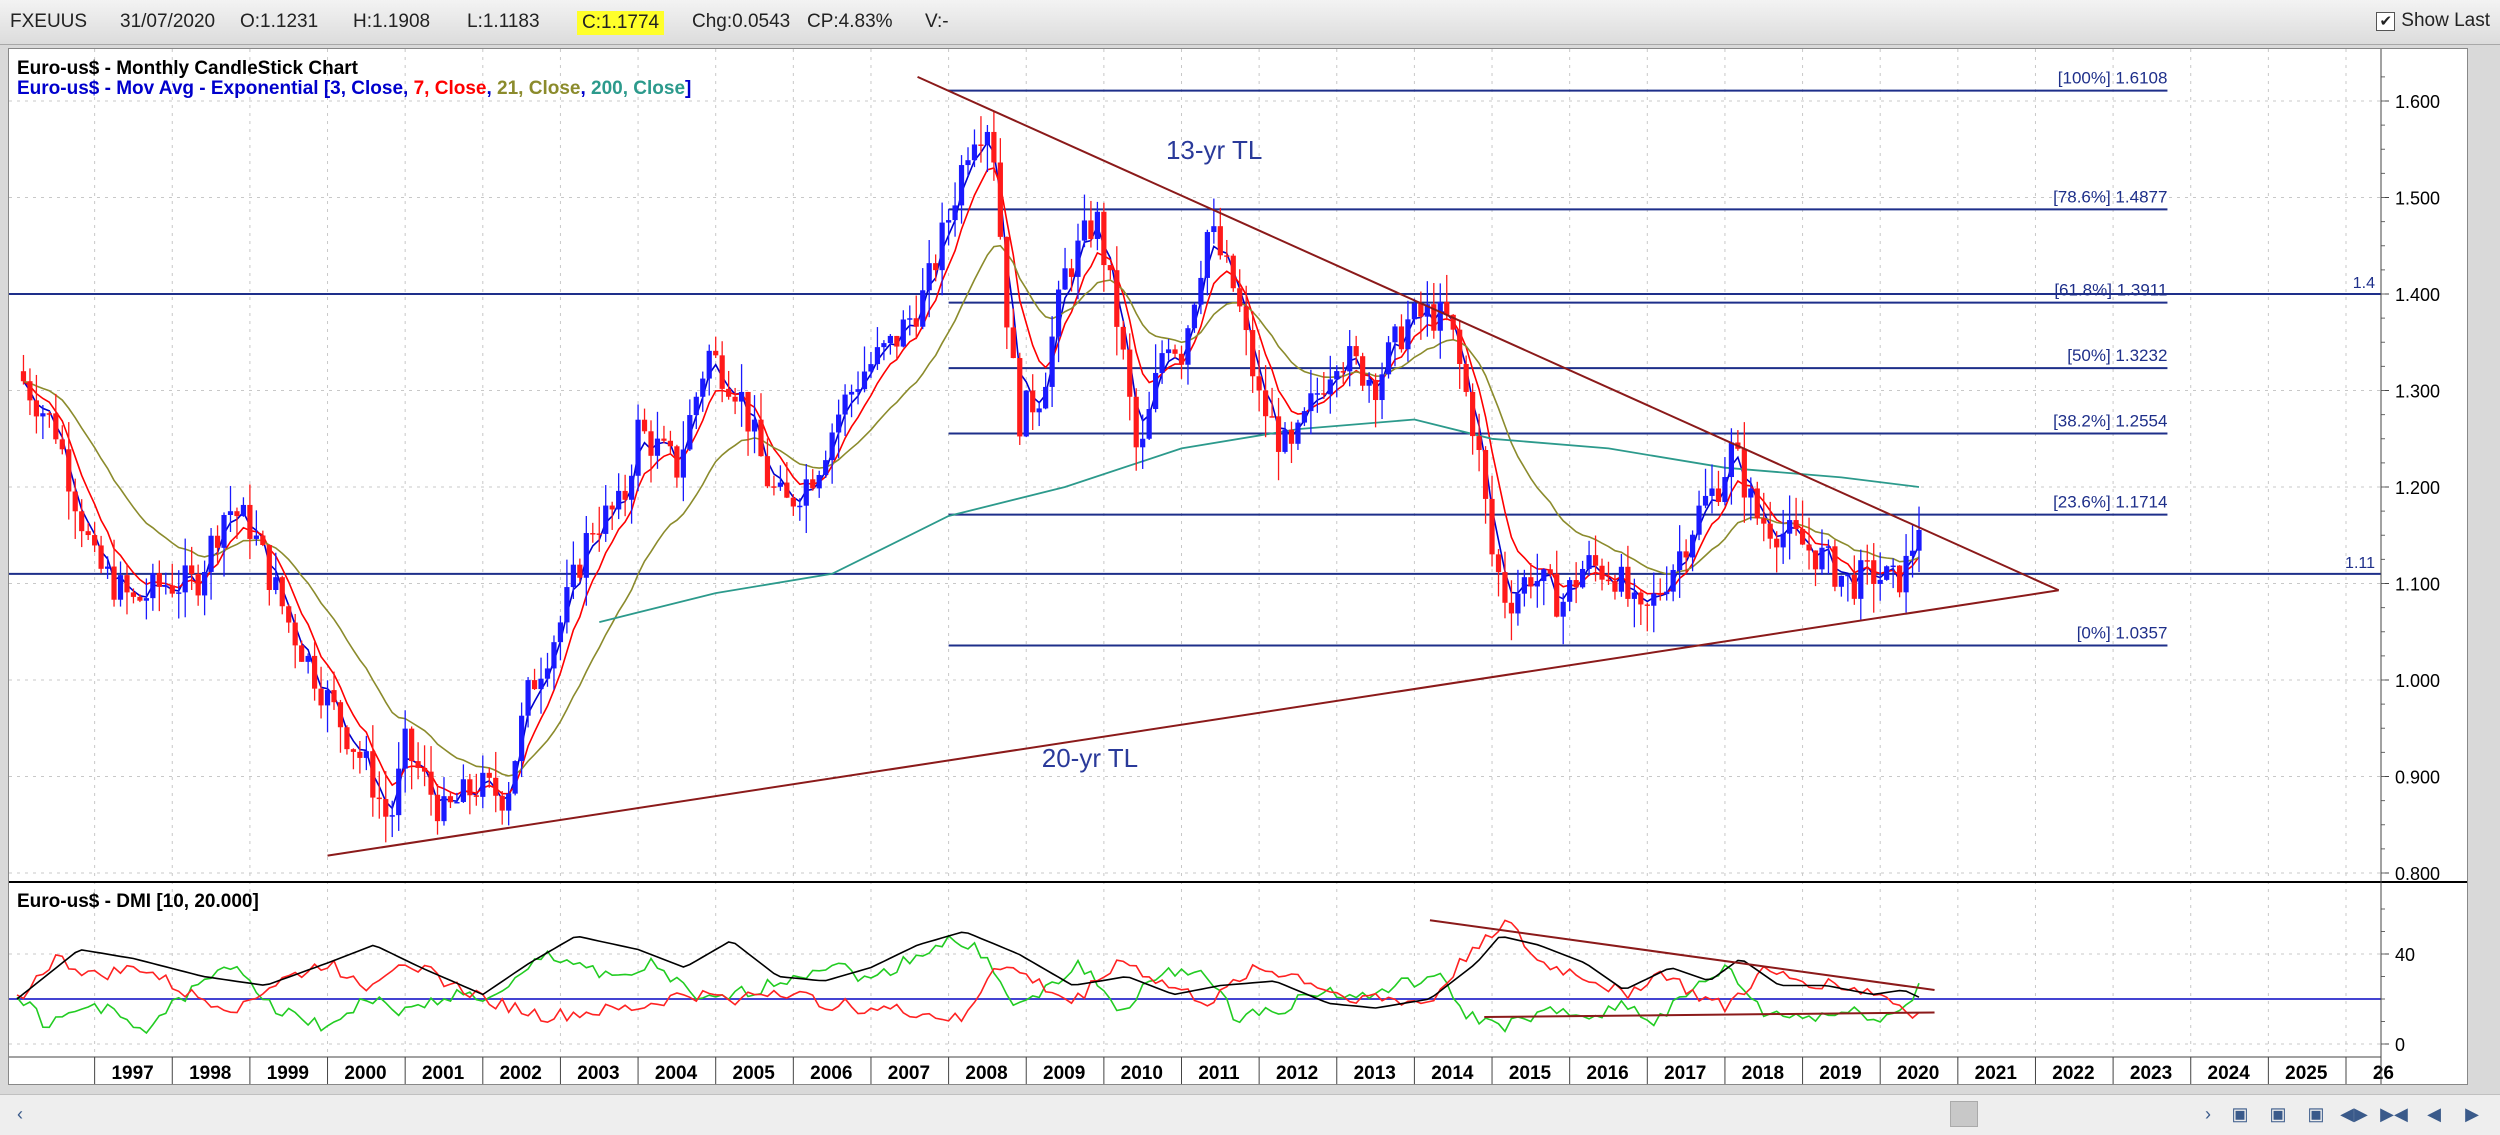 Image resolution: width=2500 pixels, height=1135 pixels. I want to click on zoom-fit-icon: ▣, so click(2316, 1113).